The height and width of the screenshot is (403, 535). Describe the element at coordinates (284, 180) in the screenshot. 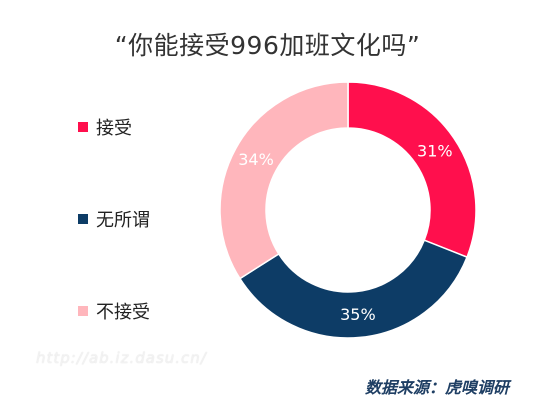

I see `donut-slice-reject` at that location.